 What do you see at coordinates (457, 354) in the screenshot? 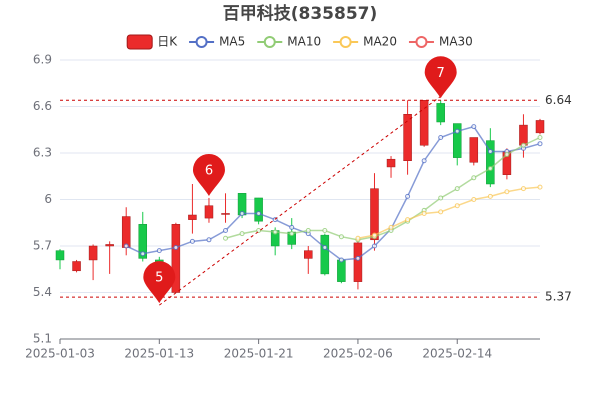
I see `x-tick-label: 2025-02-14` at bounding box center [457, 354].